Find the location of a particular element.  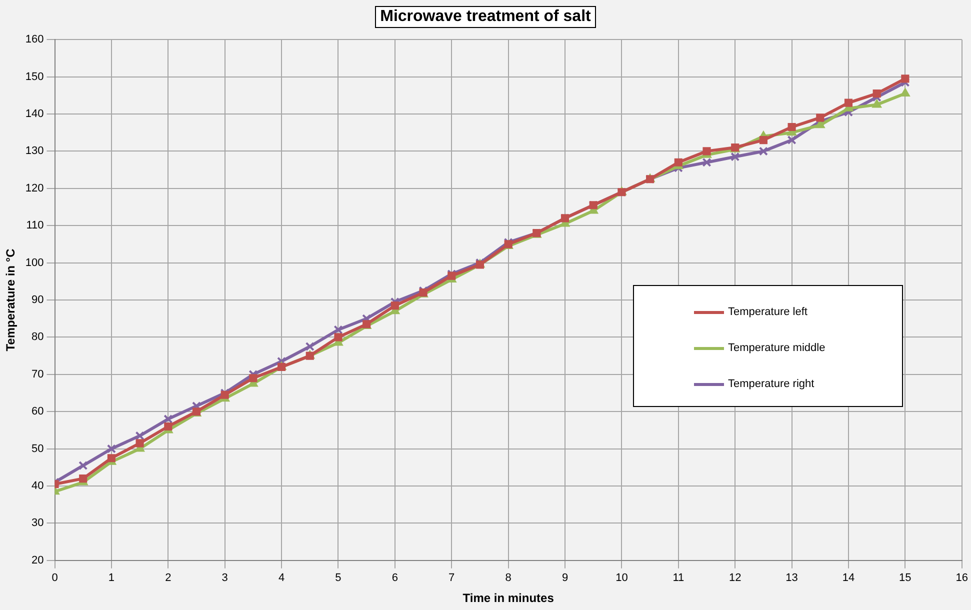

x-tick-label: 13 is located at coordinates (792, 578).